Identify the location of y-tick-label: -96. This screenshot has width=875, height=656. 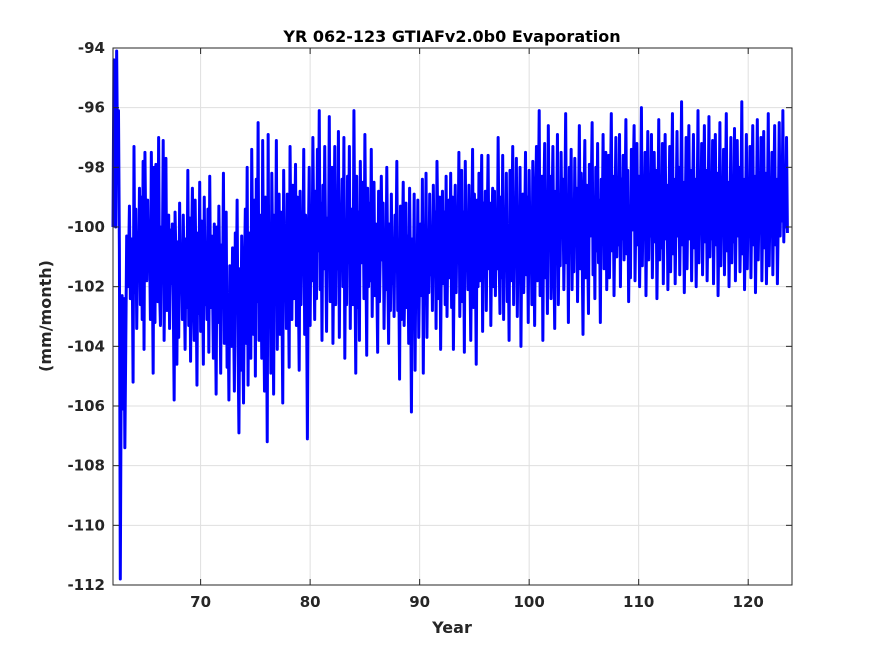
(91, 108).